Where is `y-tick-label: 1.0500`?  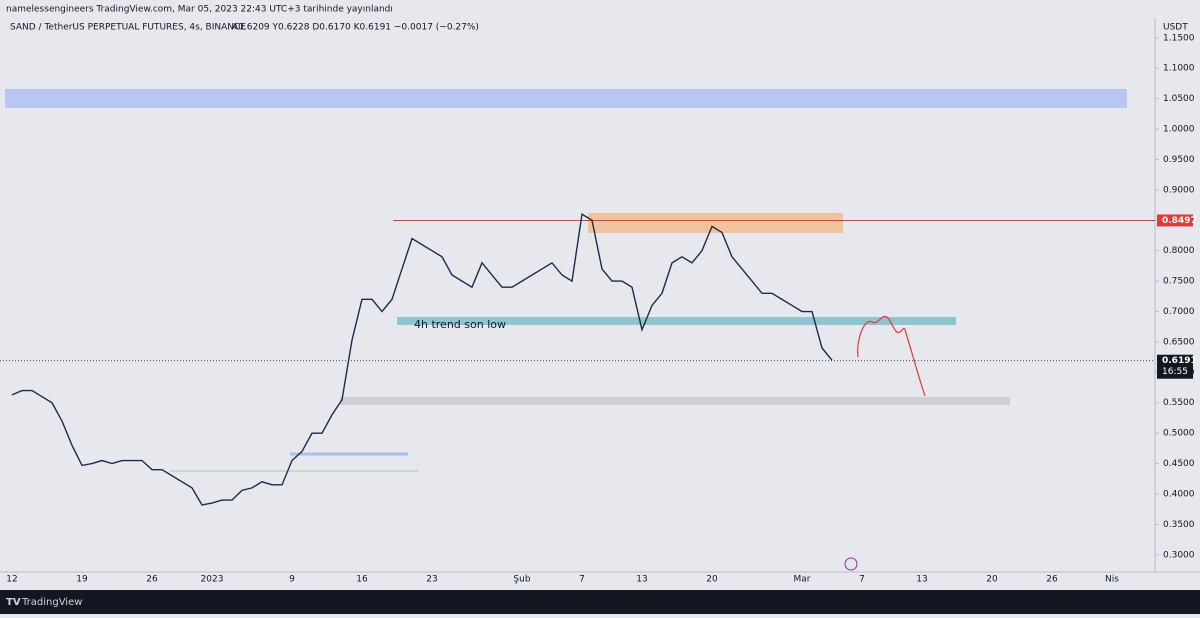
y-tick-label: 1.0500 is located at coordinates (1179, 99).